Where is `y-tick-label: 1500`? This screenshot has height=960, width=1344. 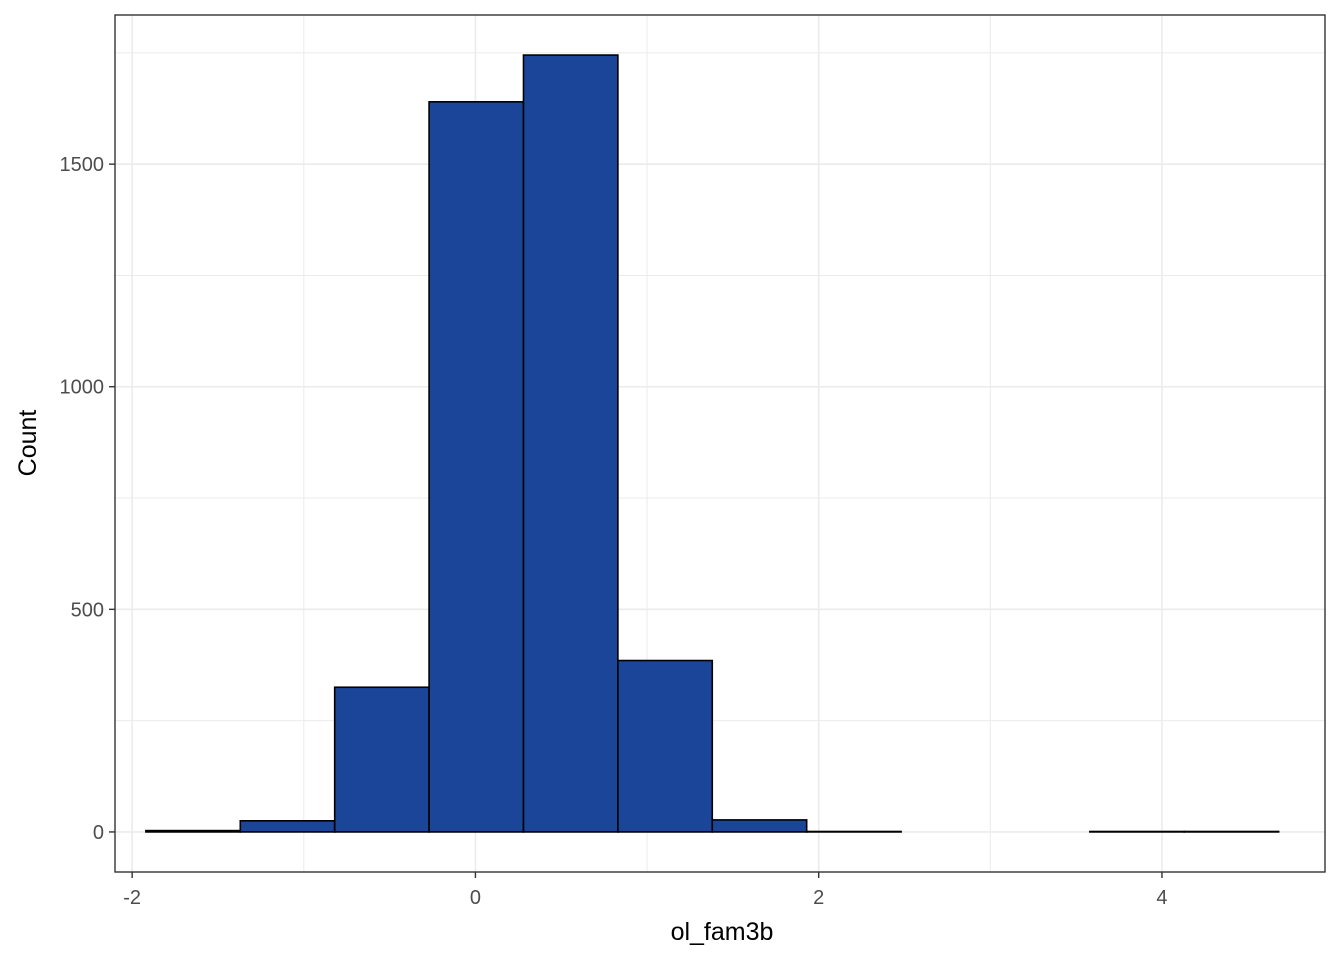
y-tick-label: 1500 is located at coordinates (82, 165).